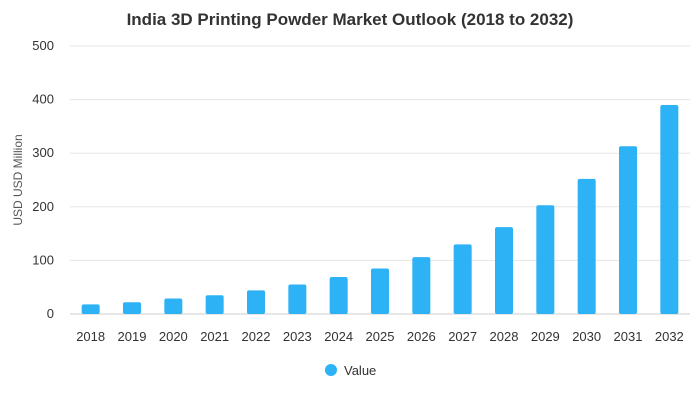 The image size is (700, 400). Describe the element at coordinates (173, 336) in the screenshot. I see `x-tick-label: 2020` at that location.